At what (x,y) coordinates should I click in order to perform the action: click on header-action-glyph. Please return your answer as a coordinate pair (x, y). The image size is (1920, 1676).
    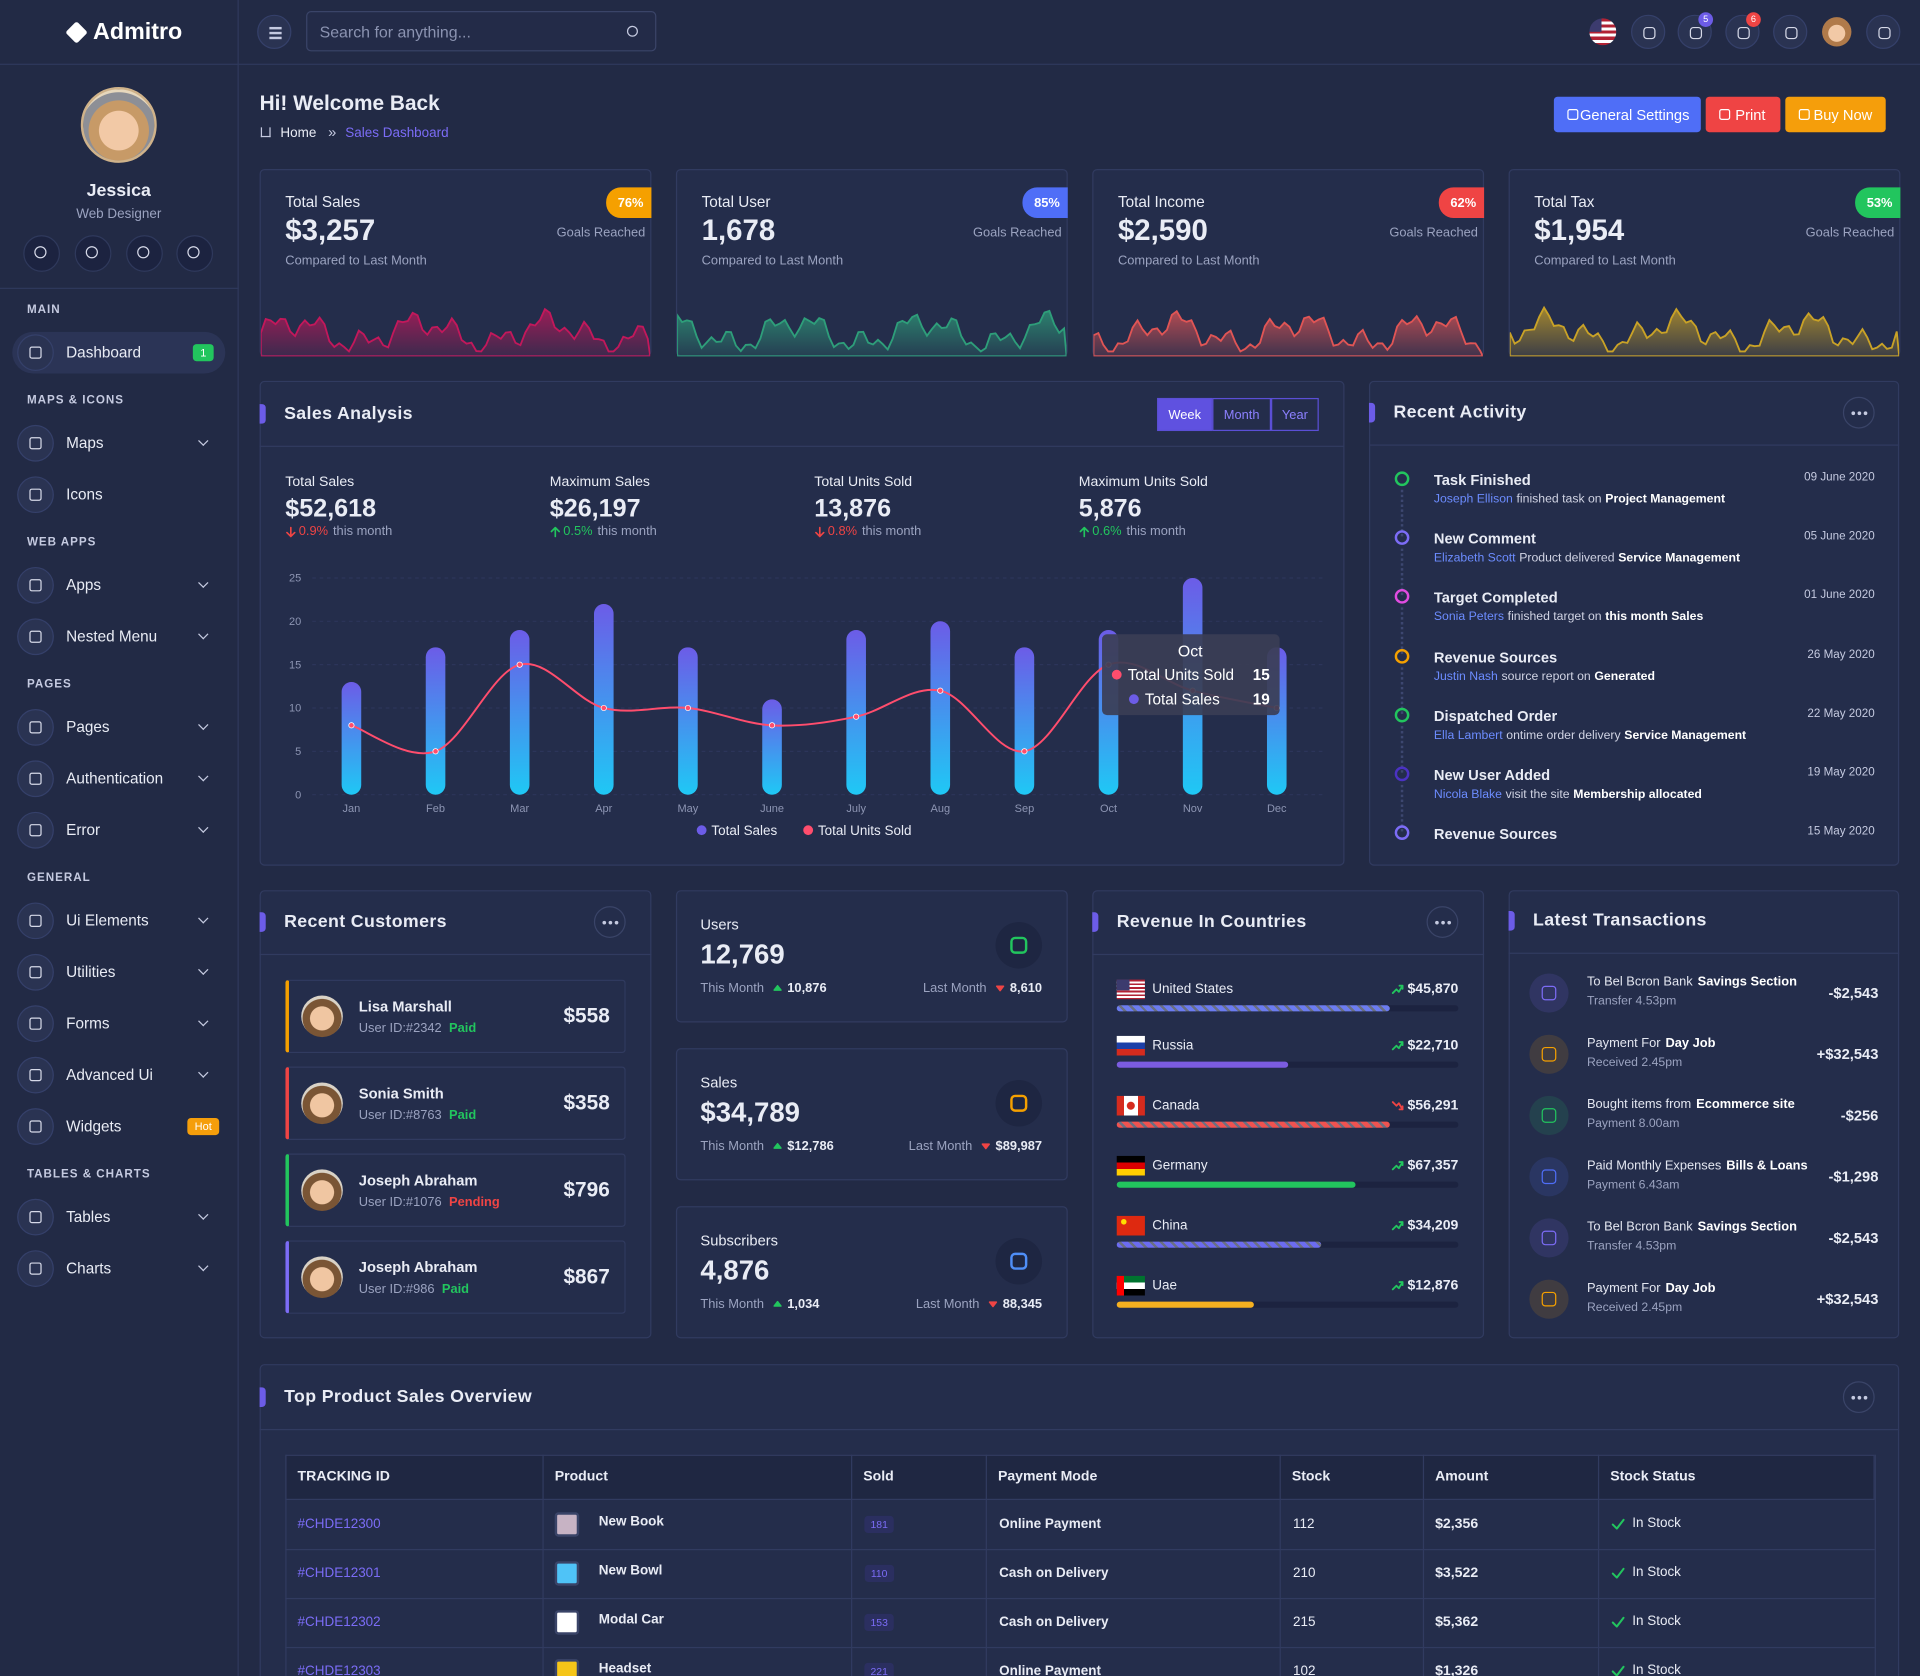
    Looking at the image, I should click on (1696, 33).